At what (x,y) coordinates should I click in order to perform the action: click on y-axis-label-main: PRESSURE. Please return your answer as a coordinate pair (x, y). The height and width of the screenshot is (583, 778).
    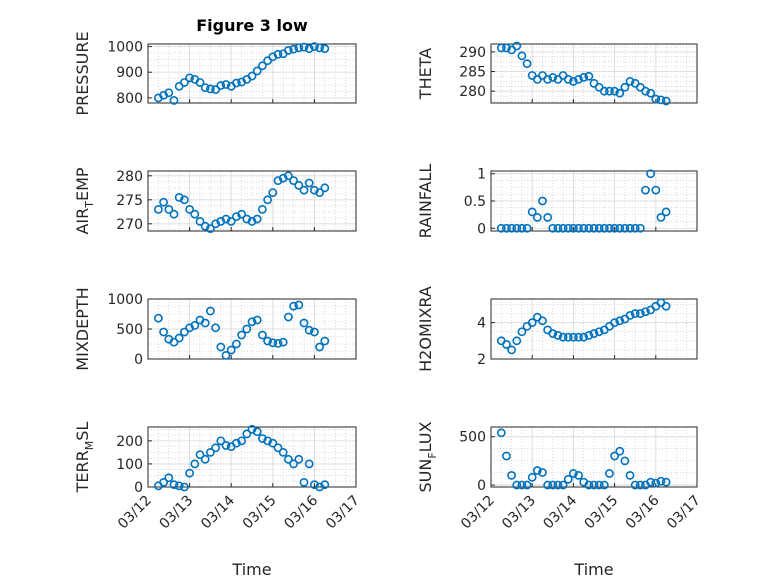
    Looking at the image, I should click on (82, 73).